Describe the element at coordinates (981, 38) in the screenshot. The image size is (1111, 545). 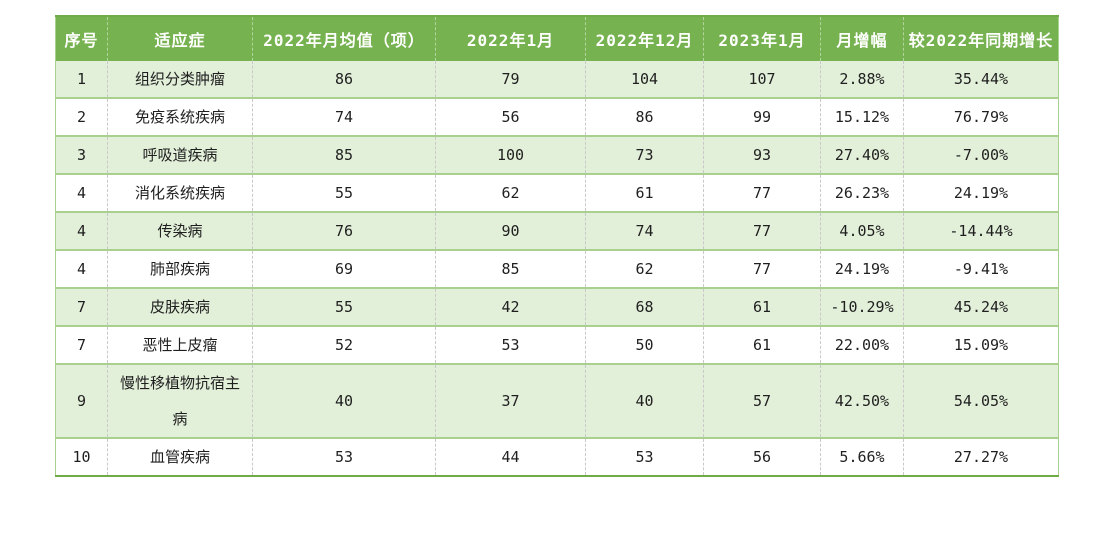
I see `column-header: 较2022年同期增长` at that location.